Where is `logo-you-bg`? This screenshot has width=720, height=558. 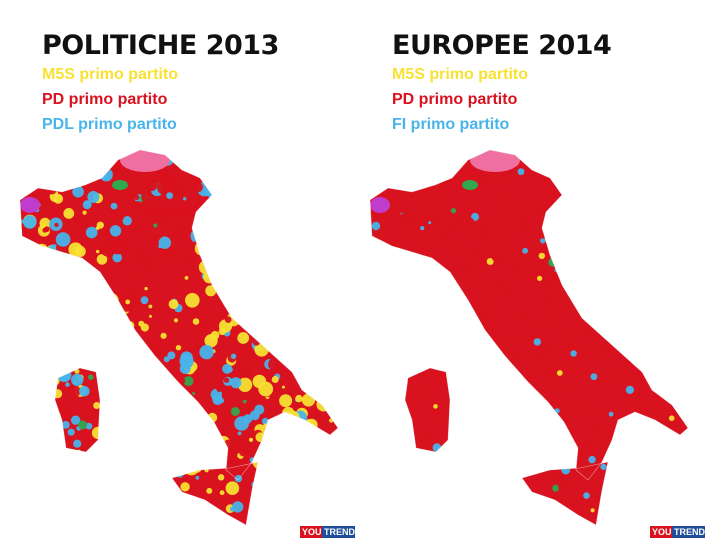 logo-you-bg is located at coordinates (311, 532).